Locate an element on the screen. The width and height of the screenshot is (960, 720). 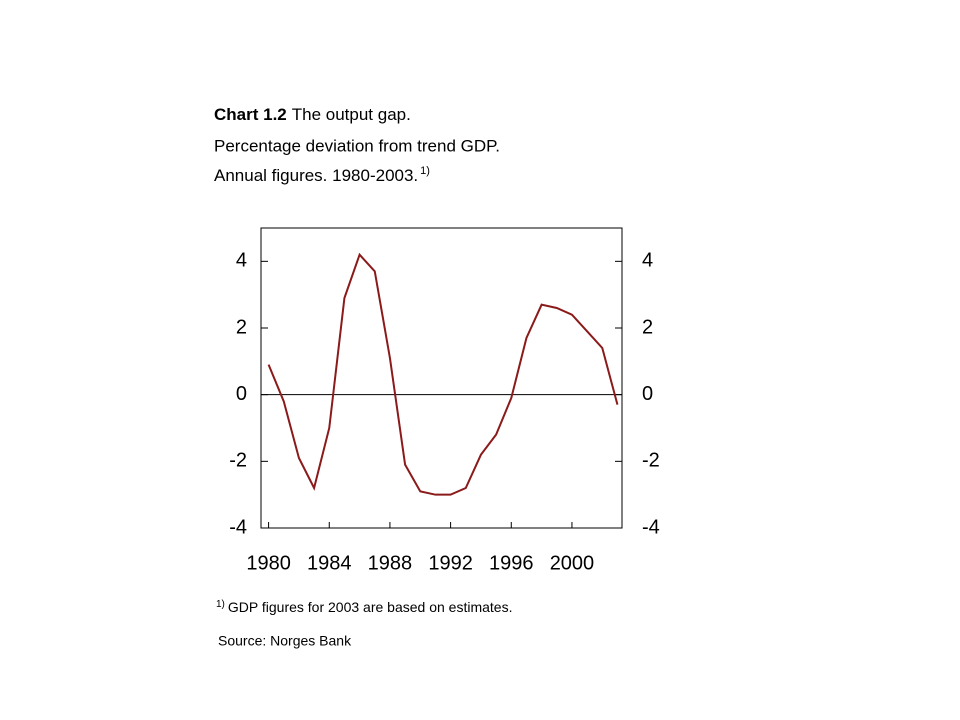
subtitle: Percentage deviation from trend GDP. is located at coordinates (357, 145).